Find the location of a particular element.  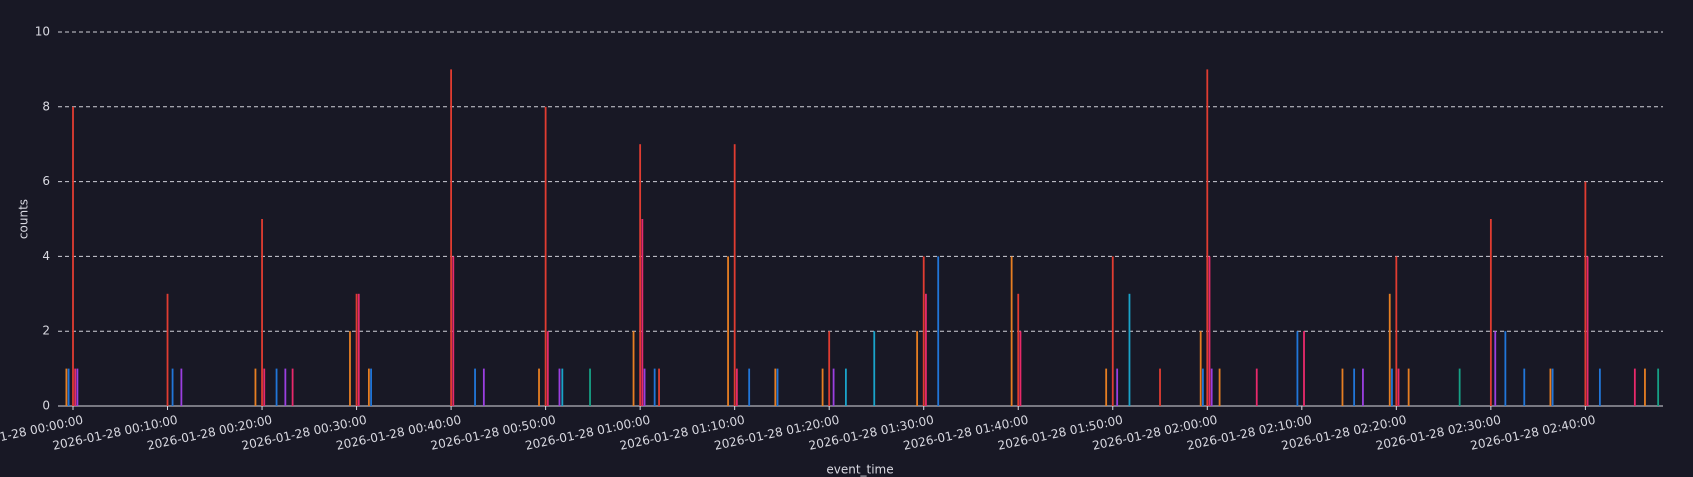

y-tick-label: 8 is located at coordinates (46, 106).